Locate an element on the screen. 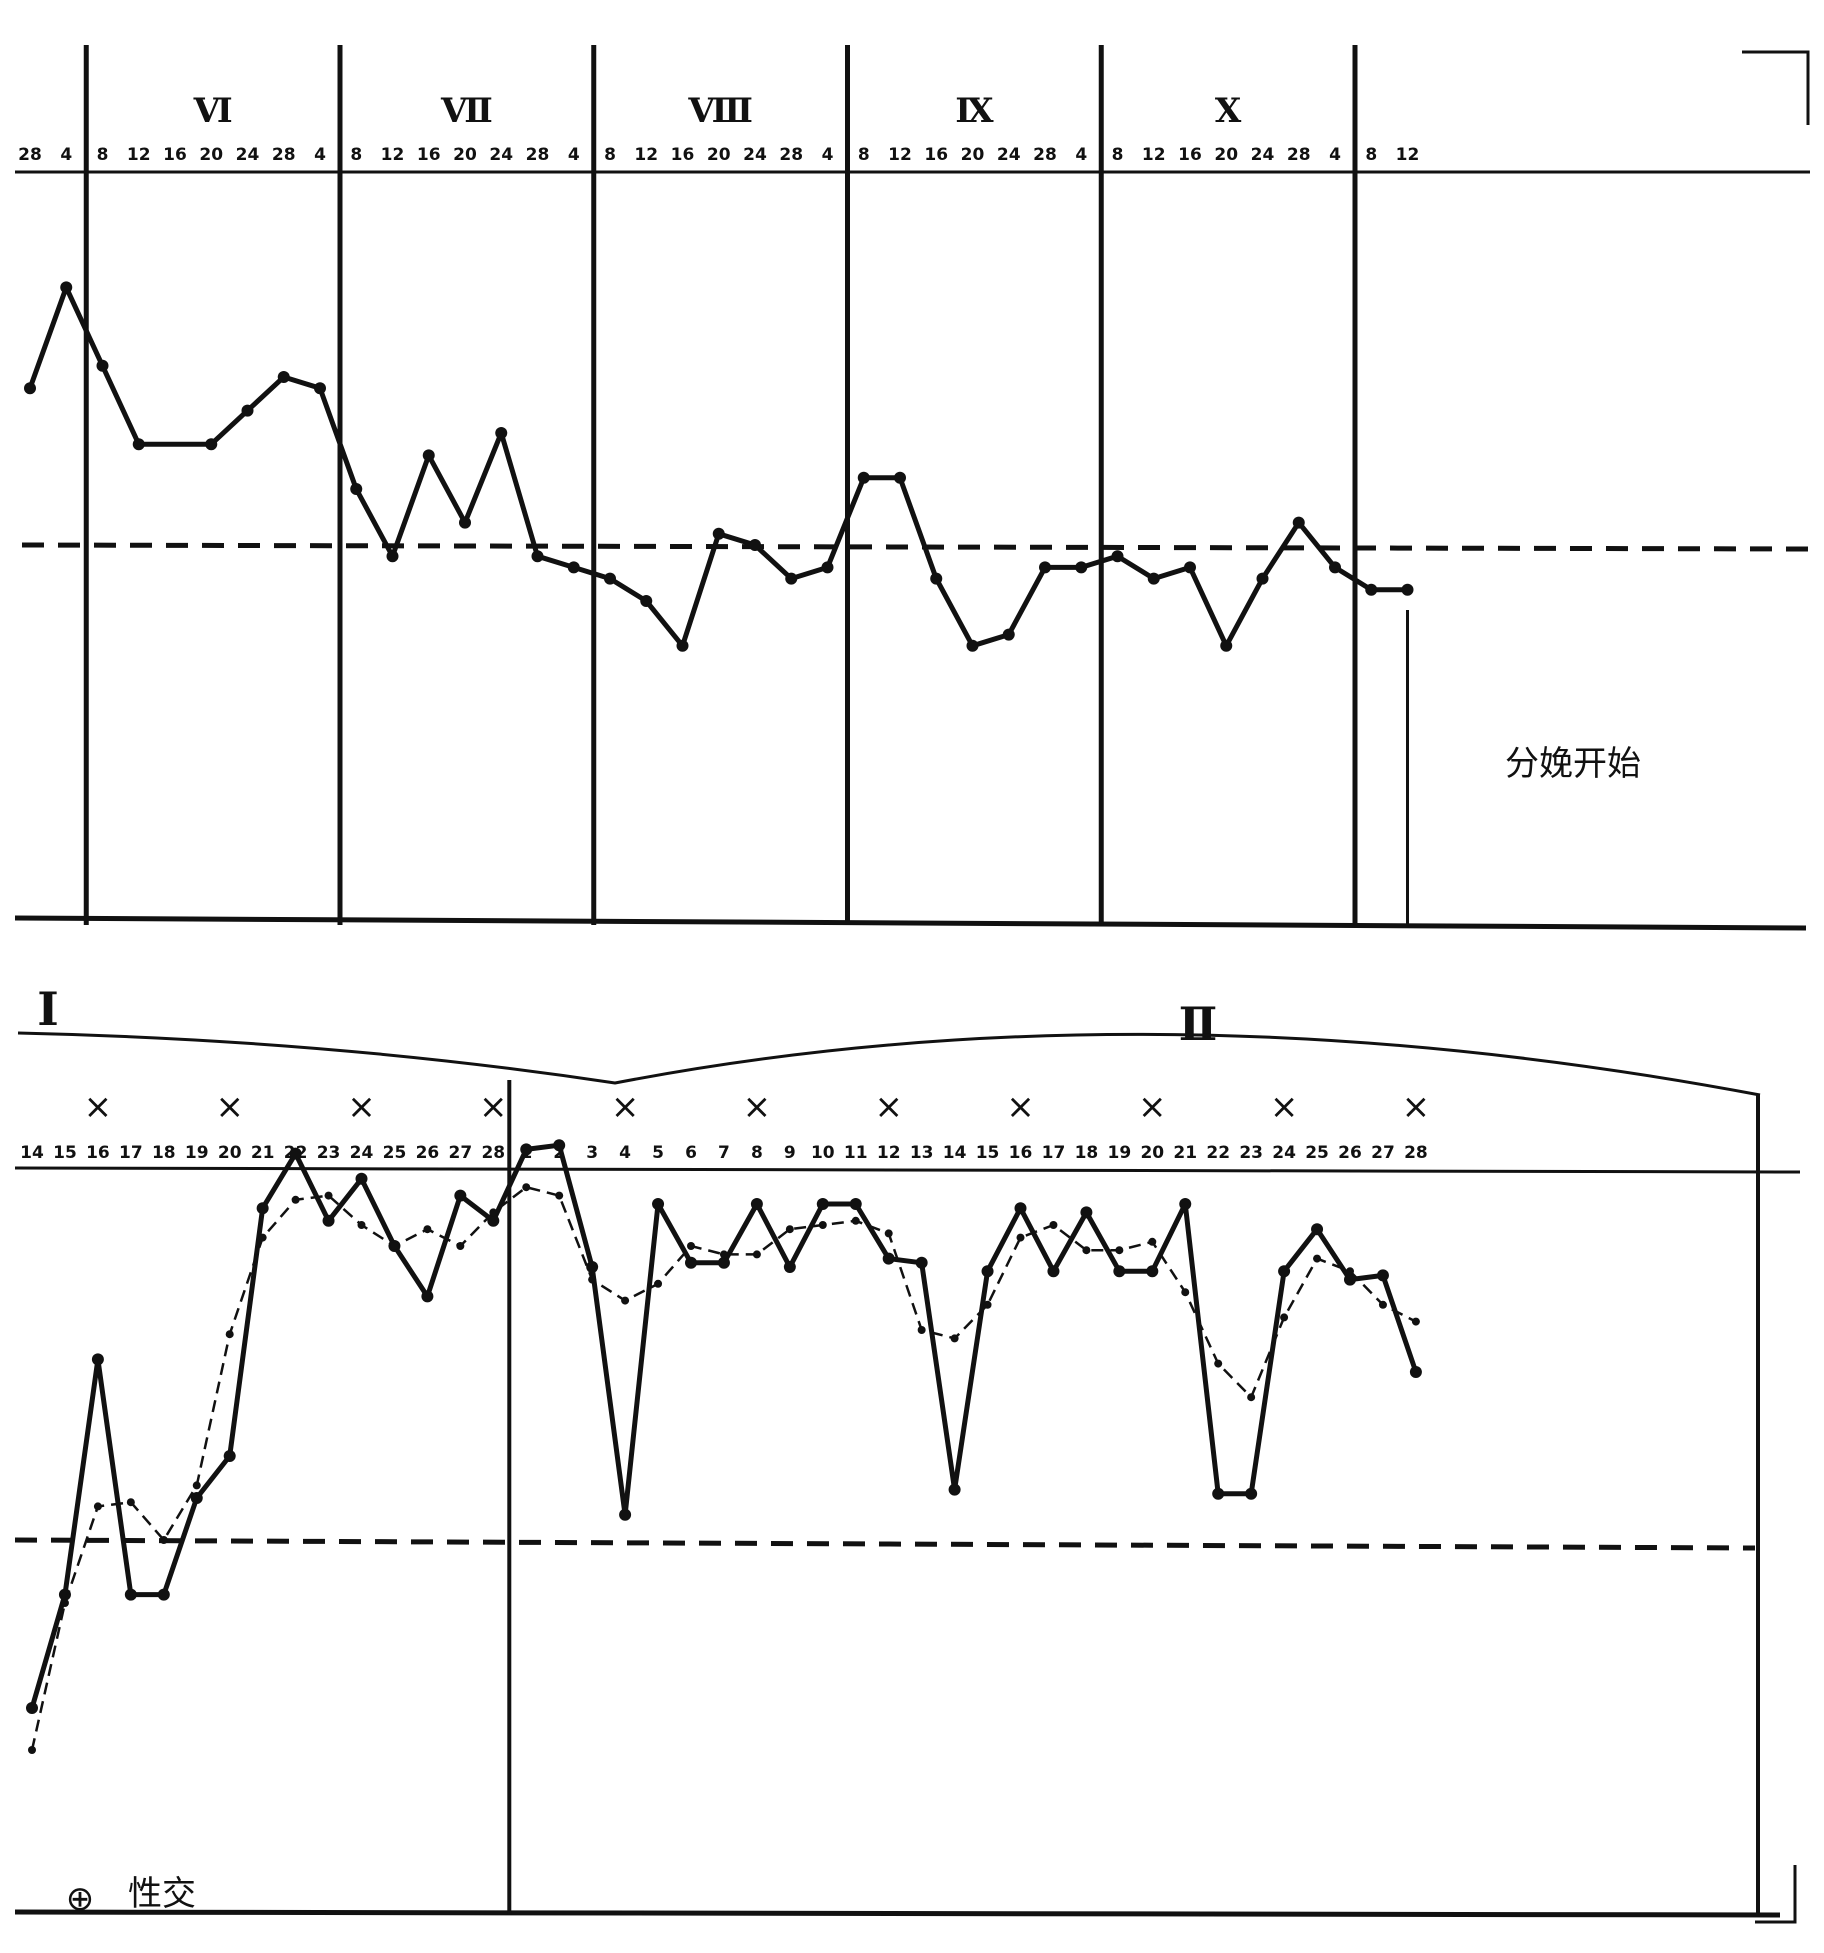 This screenshot has height=1953, width=1824. bottom-tick-label: 11 is located at coordinates (856, 1153).